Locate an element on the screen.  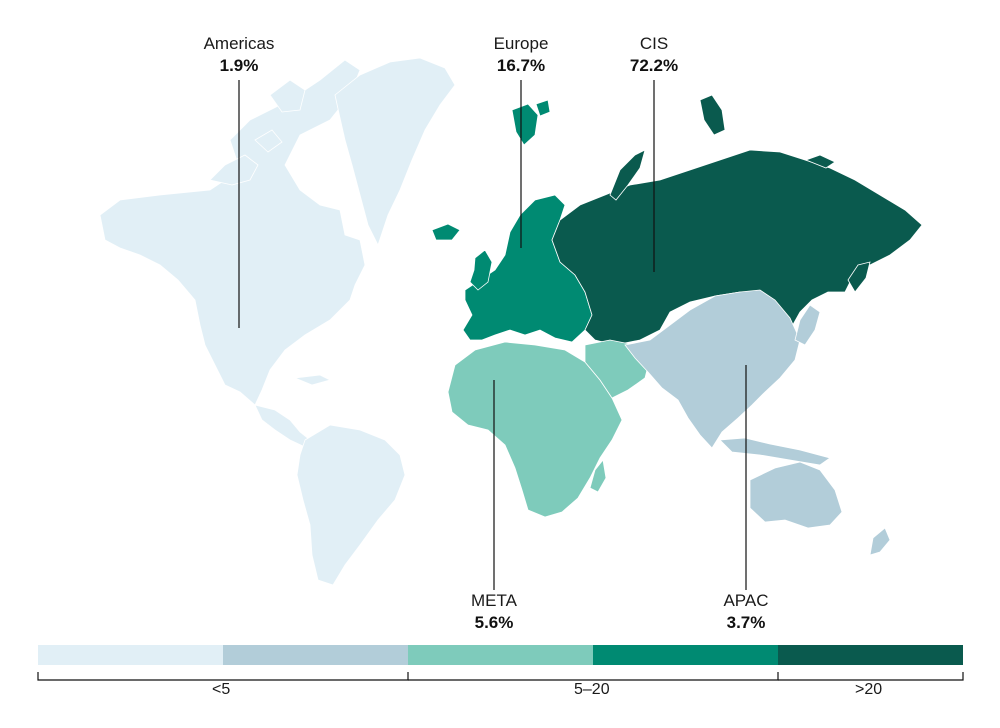
legend-label-high: >20 is located at coordinates (869, 689).